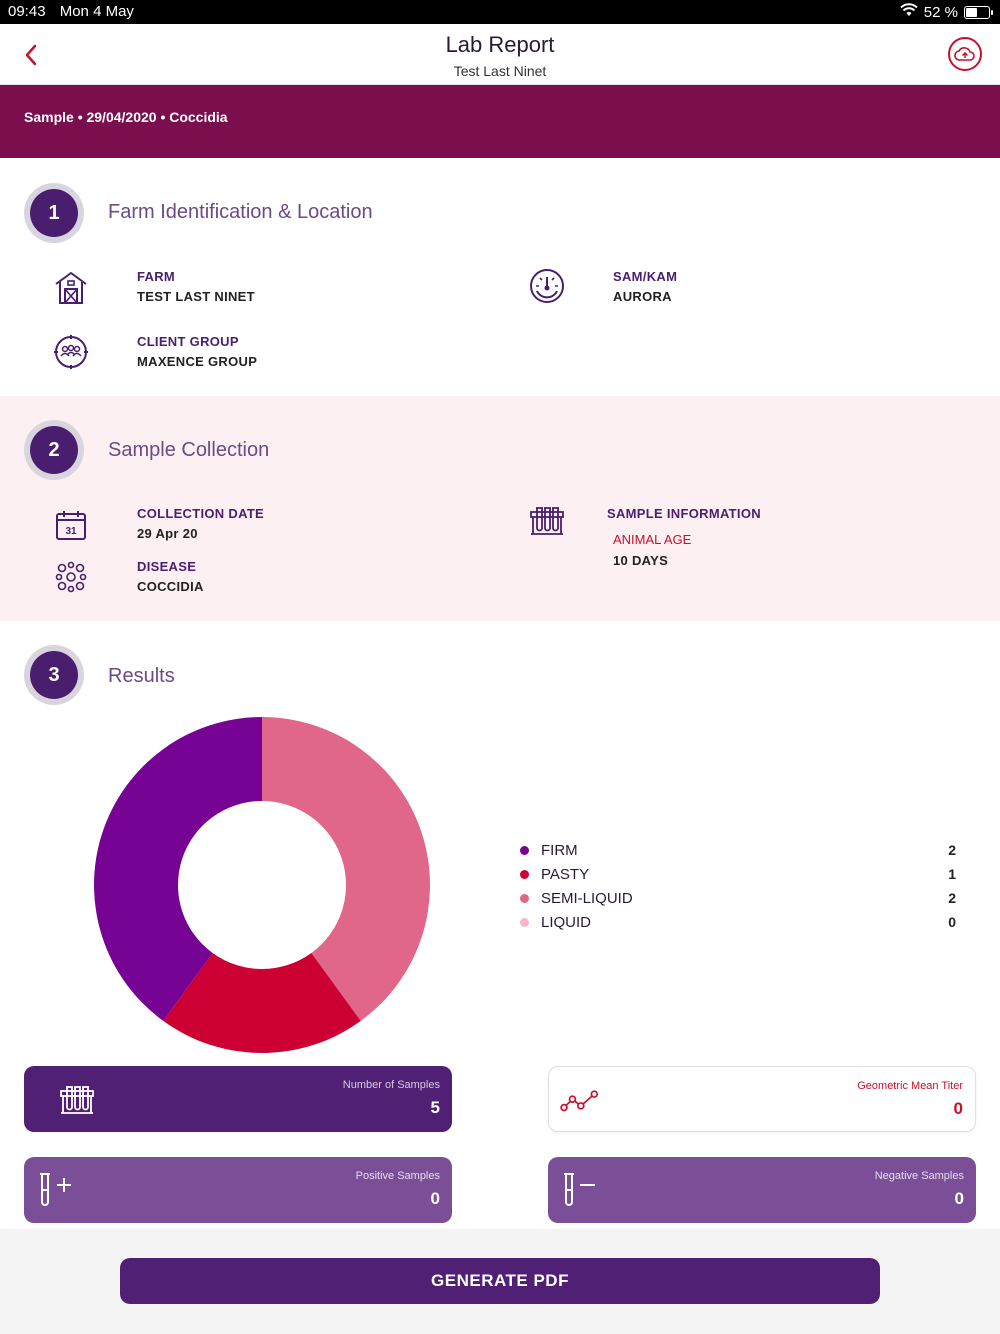 Image resolution: width=1000 pixels, height=1334 pixels. What do you see at coordinates (940, 12) in the screenshot?
I see `battery-percent: 52 %` at bounding box center [940, 12].